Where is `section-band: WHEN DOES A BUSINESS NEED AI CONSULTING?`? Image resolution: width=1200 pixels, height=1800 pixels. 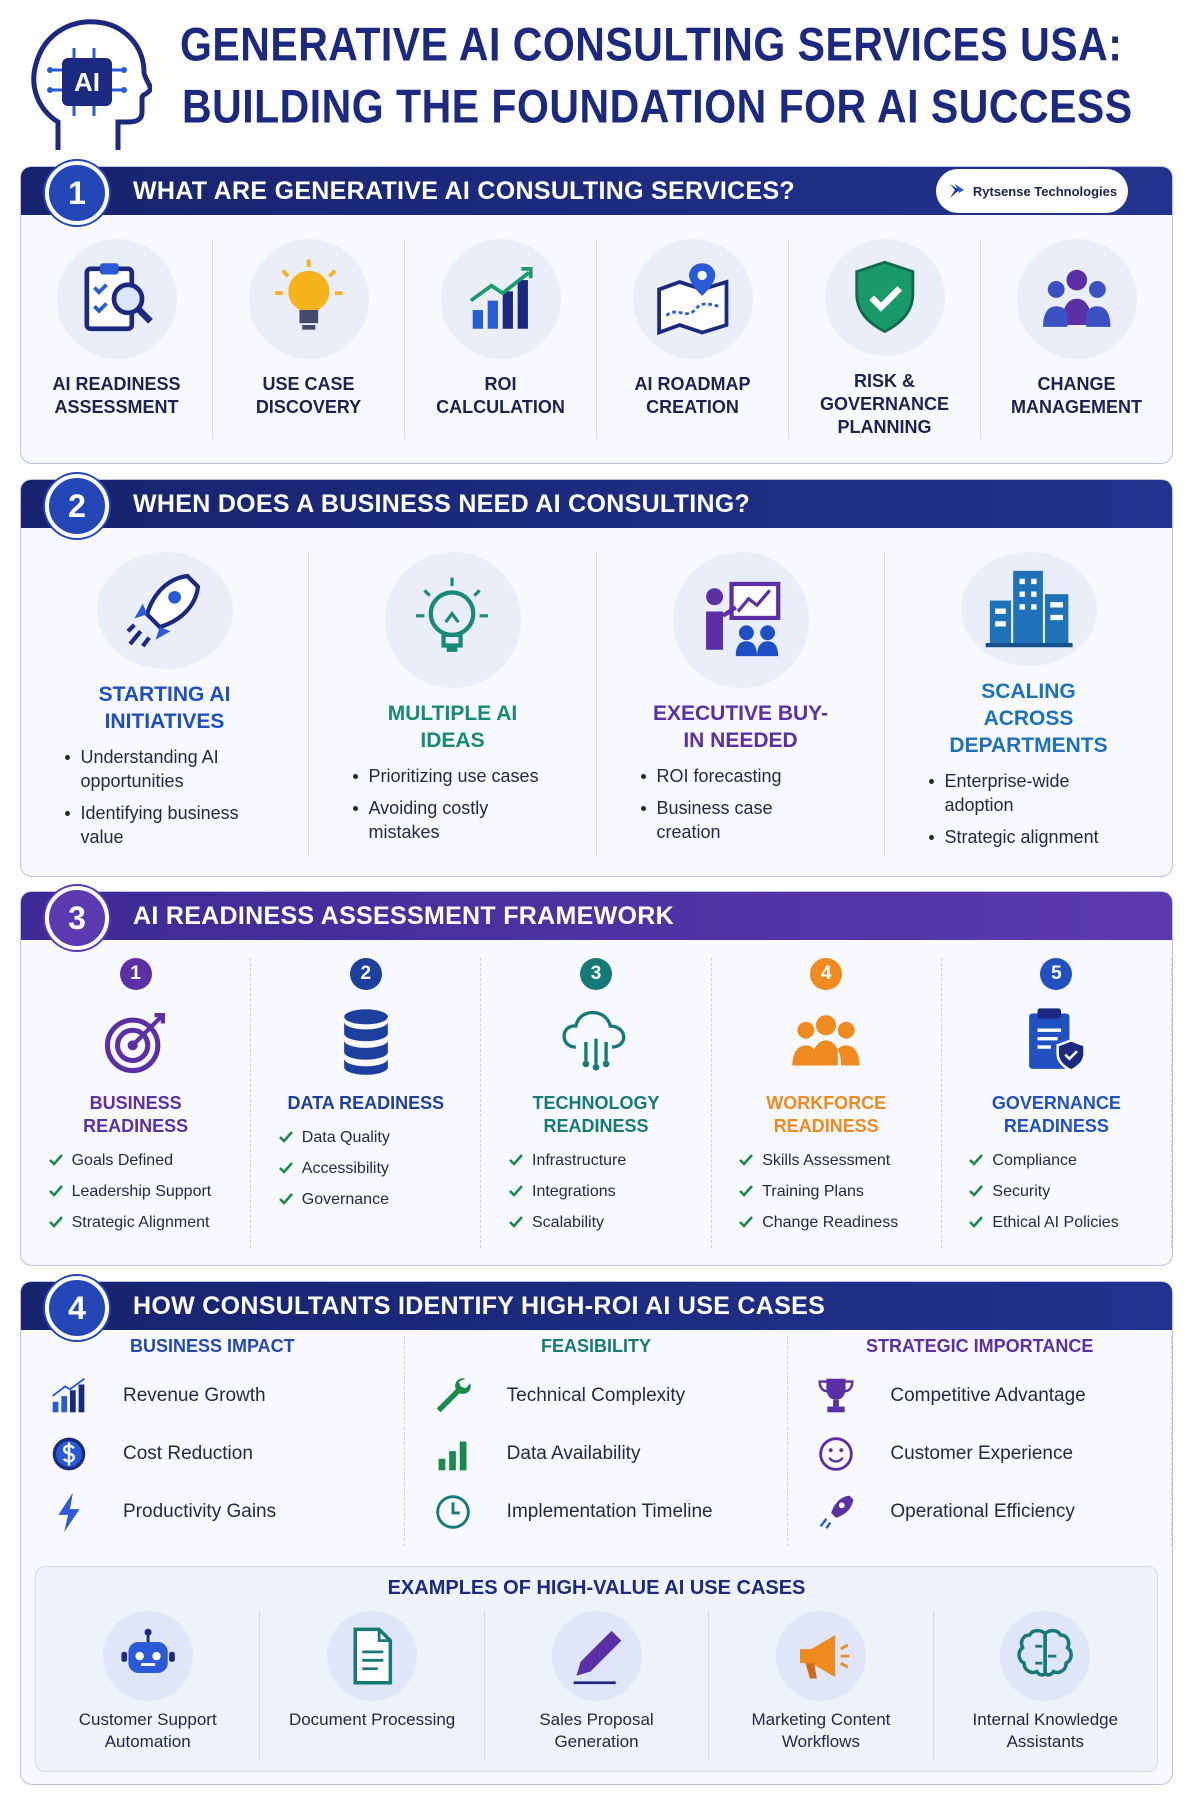 section-band: WHEN DOES A BUSINESS NEED AI CONSULTING? is located at coordinates (596, 504).